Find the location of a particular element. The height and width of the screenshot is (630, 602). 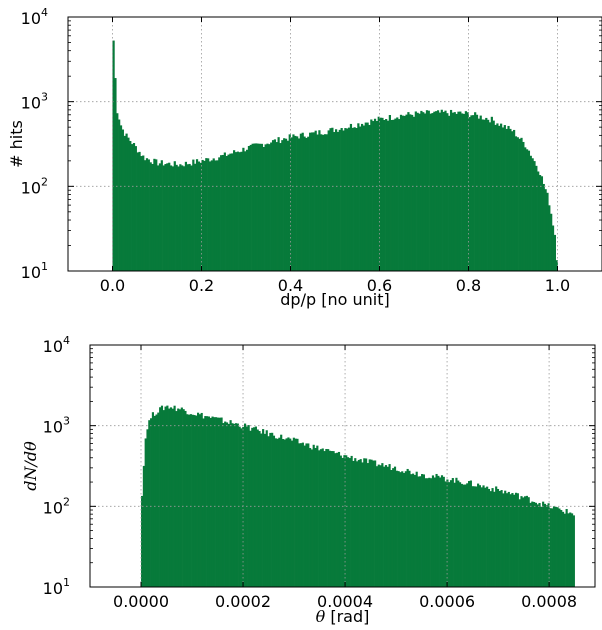

y-tick-label: 10⁴ is located at coordinates (34, 17).